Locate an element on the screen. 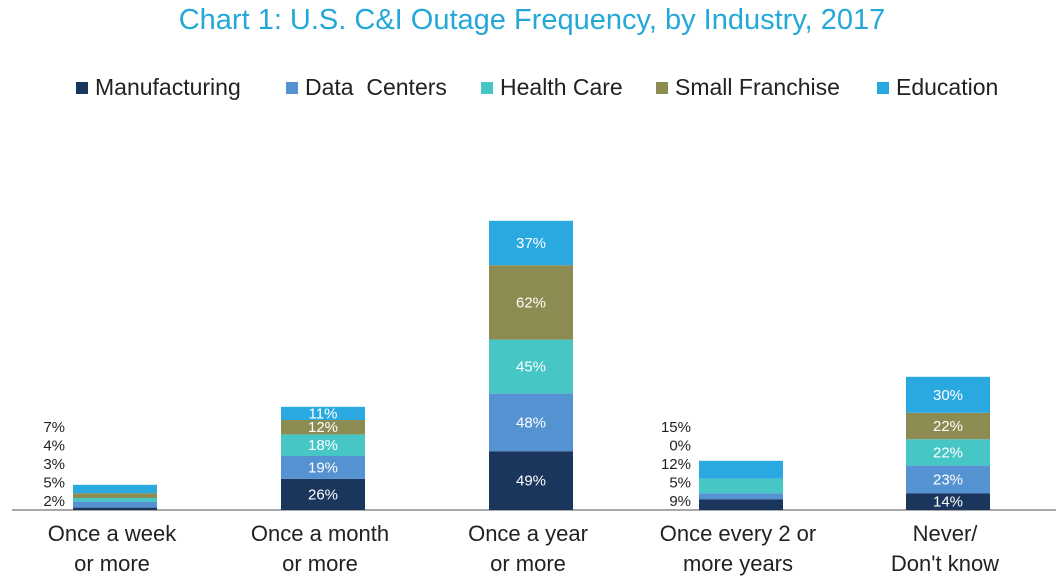 This screenshot has height=588, width=1064. data-label: 19% is located at coordinates (323, 467).